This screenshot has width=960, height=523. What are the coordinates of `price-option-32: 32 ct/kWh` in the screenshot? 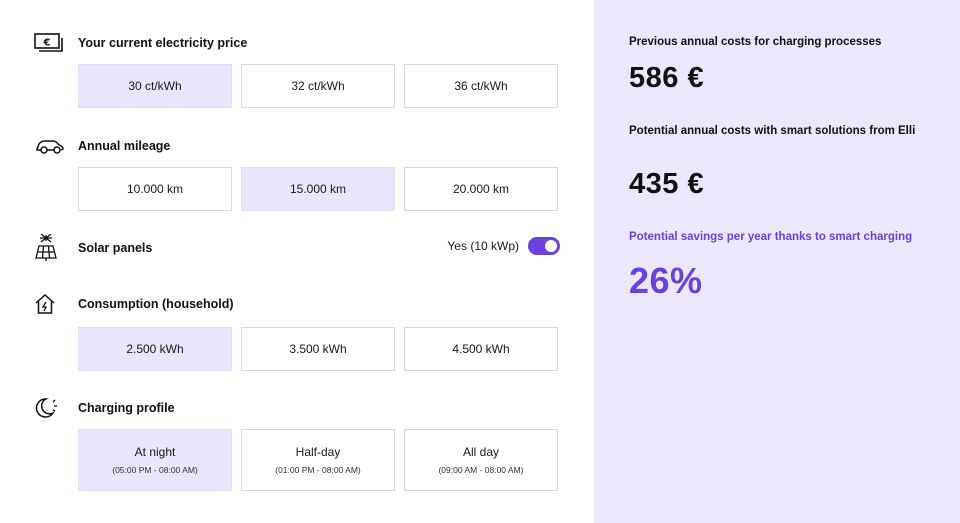 It's located at (318, 86).